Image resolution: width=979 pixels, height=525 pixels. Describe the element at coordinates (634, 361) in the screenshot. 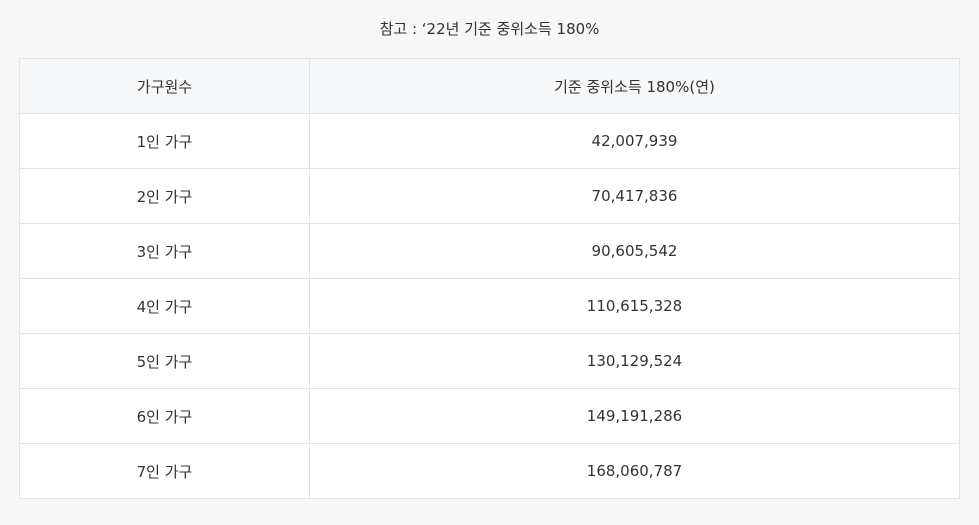

I see `income-cell: 130,129,524` at that location.